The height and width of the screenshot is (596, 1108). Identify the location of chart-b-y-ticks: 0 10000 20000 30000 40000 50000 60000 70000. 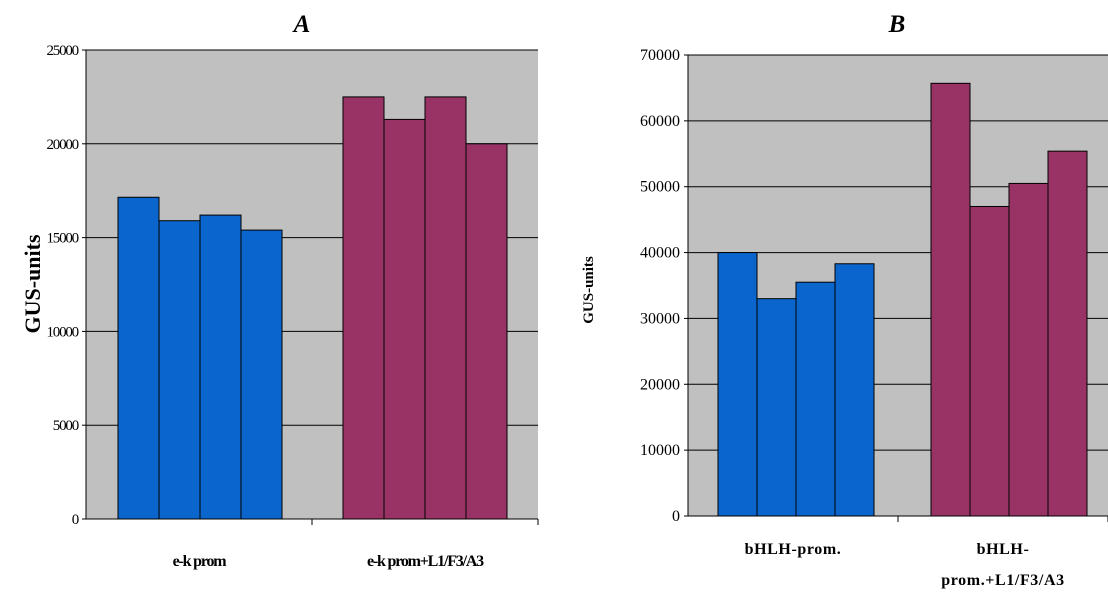
(664, 286).